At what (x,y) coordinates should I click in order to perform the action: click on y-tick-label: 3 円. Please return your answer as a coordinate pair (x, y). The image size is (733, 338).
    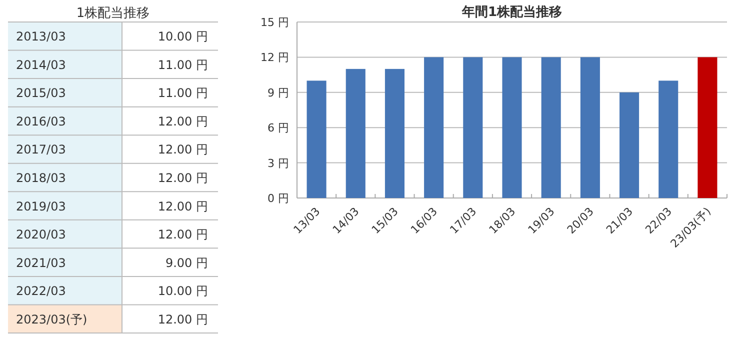
    Looking at the image, I should click on (278, 163).